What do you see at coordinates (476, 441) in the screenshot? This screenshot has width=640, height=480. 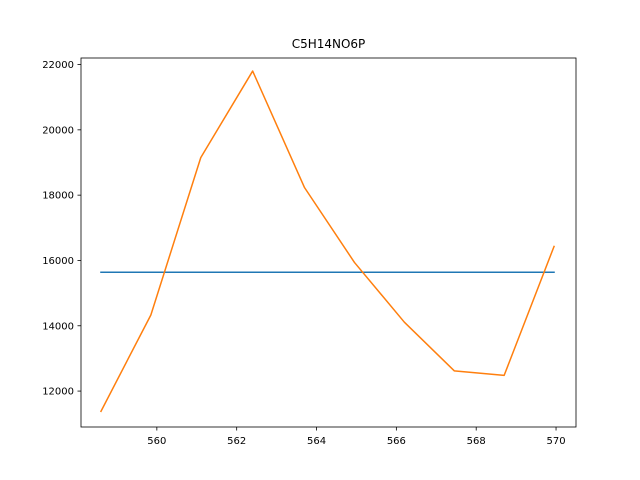 I see `x-tick-label: 568` at bounding box center [476, 441].